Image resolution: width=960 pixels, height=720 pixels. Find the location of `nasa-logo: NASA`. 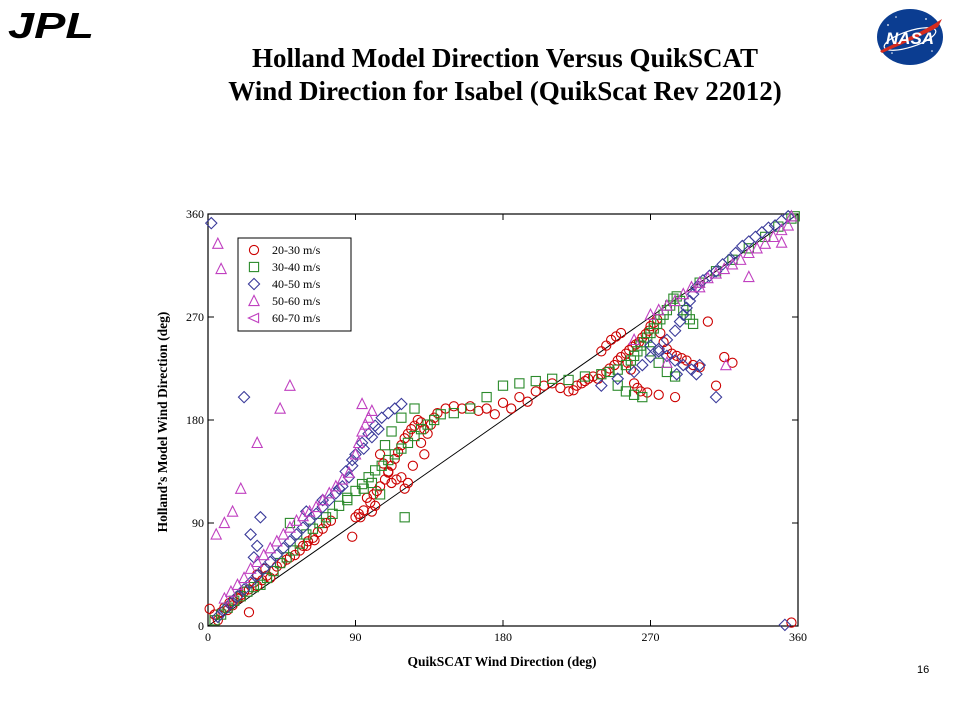

nasa-logo: NASA is located at coordinates (910, 37).